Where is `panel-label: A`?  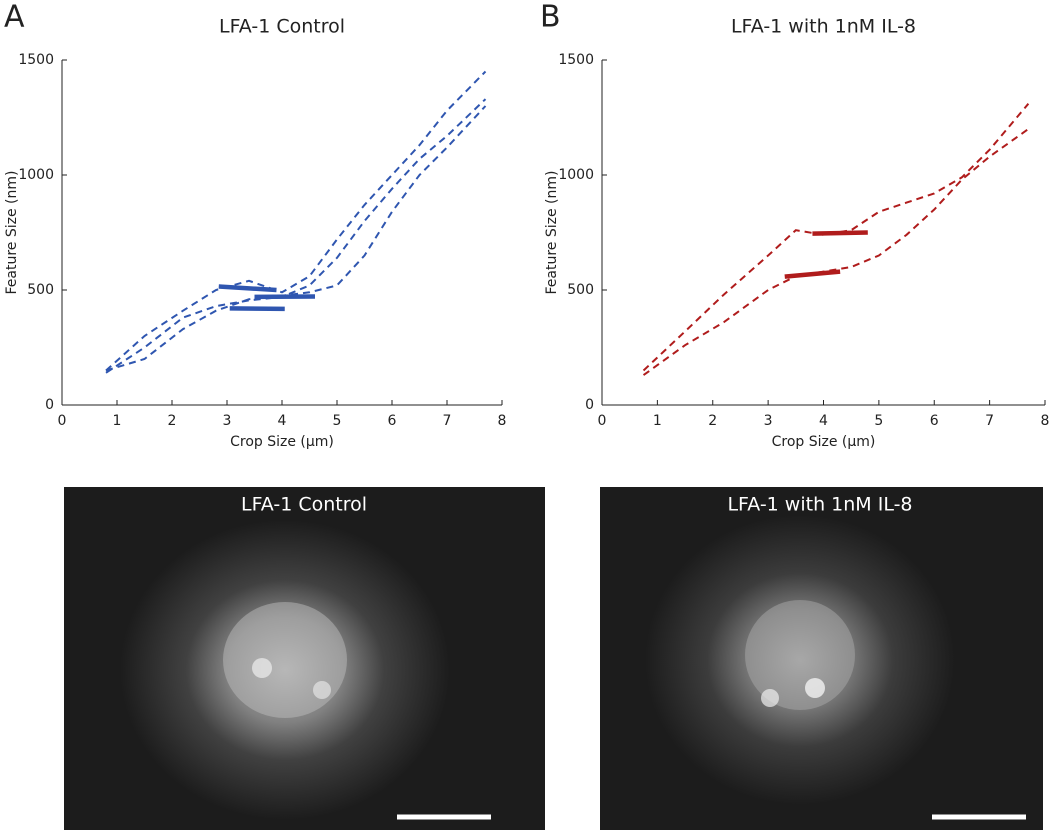 panel-label: A is located at coordinates (14, 17).